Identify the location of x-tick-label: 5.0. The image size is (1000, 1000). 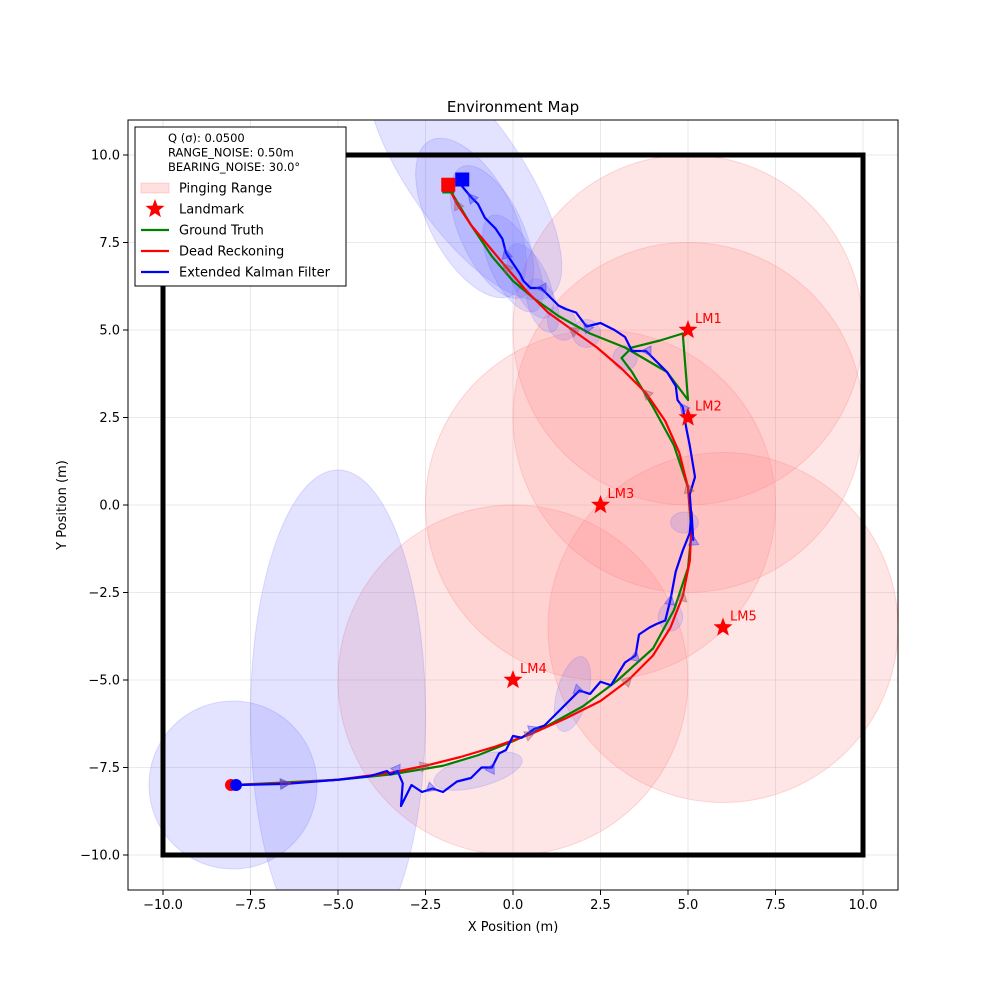
(688, 905).